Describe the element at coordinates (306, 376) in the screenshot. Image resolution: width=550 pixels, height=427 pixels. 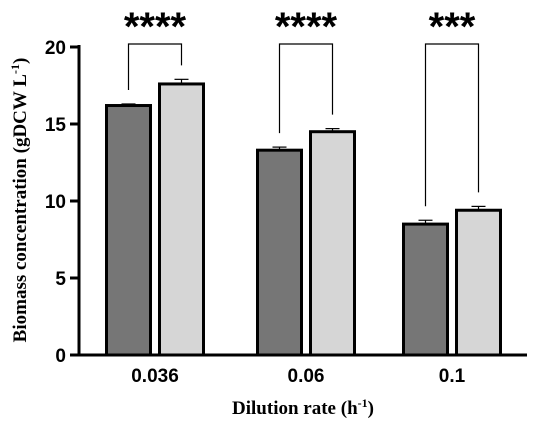
I see `x-tick-label: 0.06` at that location.